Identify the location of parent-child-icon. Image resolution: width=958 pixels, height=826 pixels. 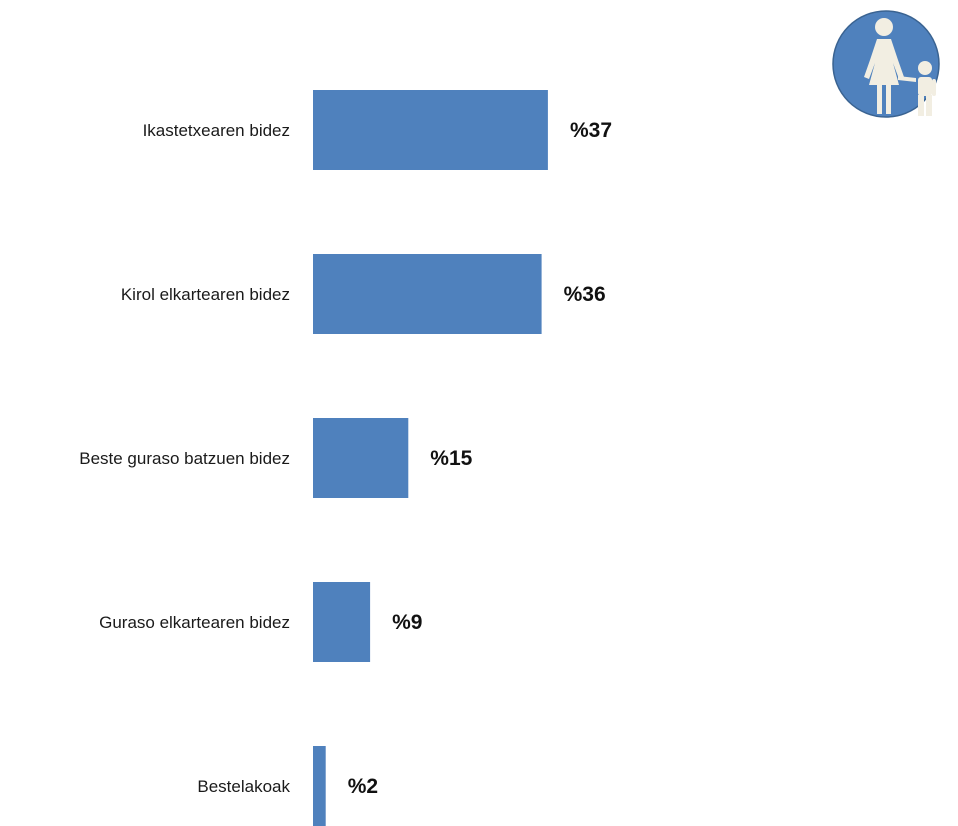
(886, 64).